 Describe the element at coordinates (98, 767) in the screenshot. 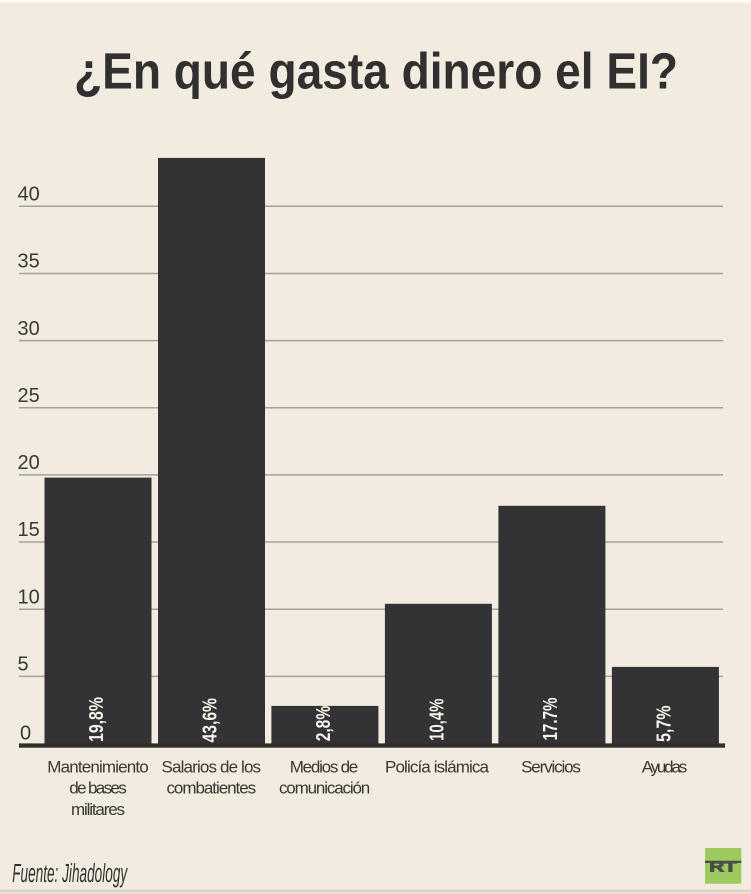

I see `svg-text: Mantenimiento` at that location.